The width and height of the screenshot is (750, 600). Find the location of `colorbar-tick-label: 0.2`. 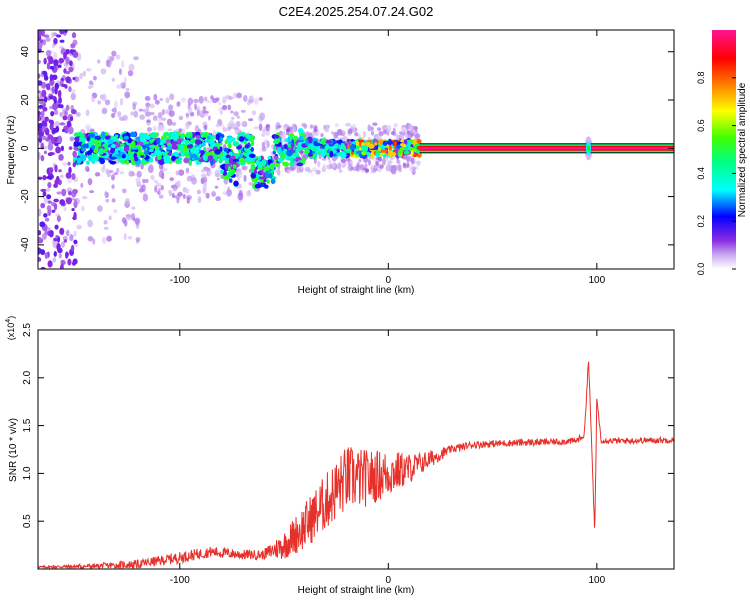

colorbar-tick-label: 0.2 is located at coordinates (701, 221).